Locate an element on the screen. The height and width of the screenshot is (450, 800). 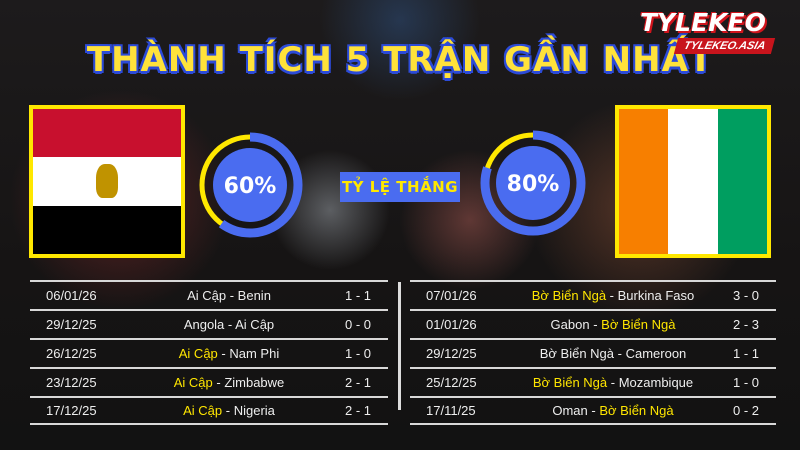
match-date: 23/12/25 is located at coordinates (71, 382).